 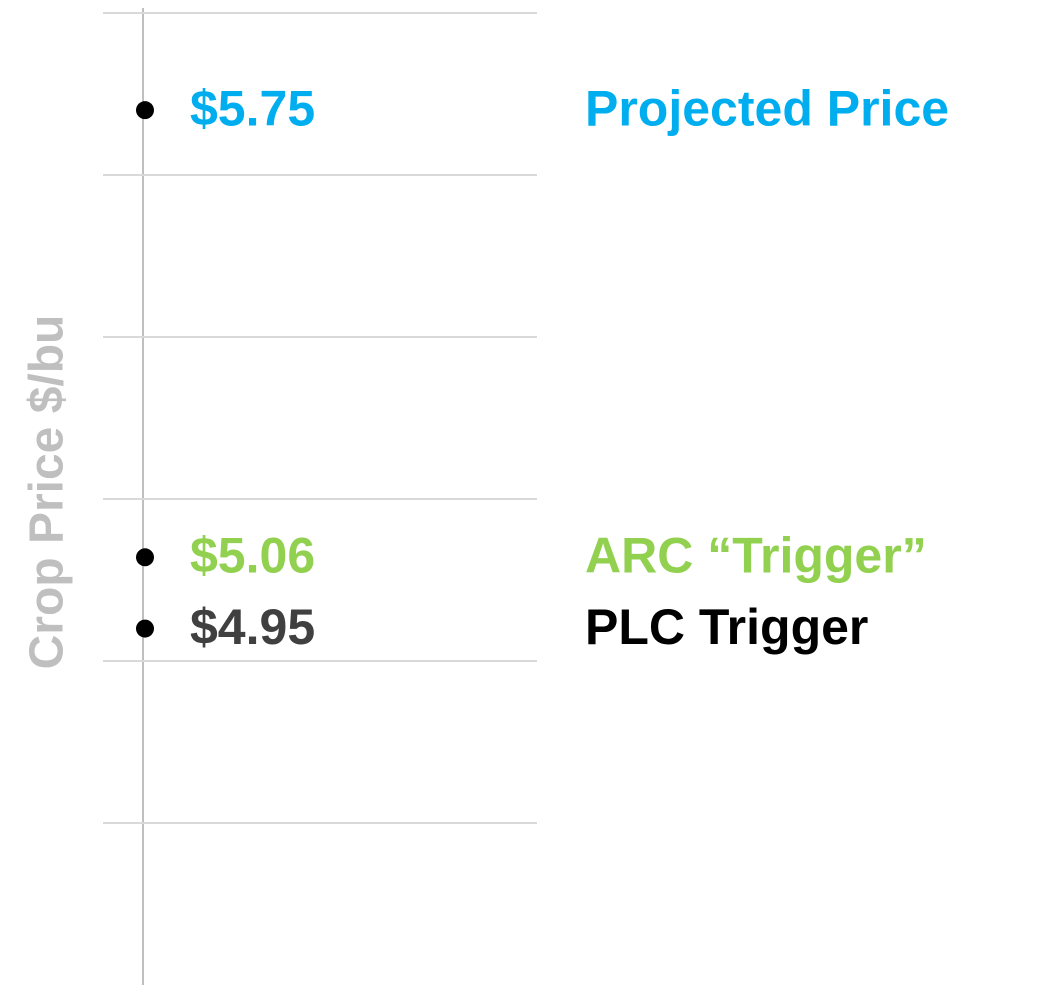 What do you see at coordinates (767, 108) in the screenshot?
I see `legend-label: Projected Price` at bounding box center [767, 108].